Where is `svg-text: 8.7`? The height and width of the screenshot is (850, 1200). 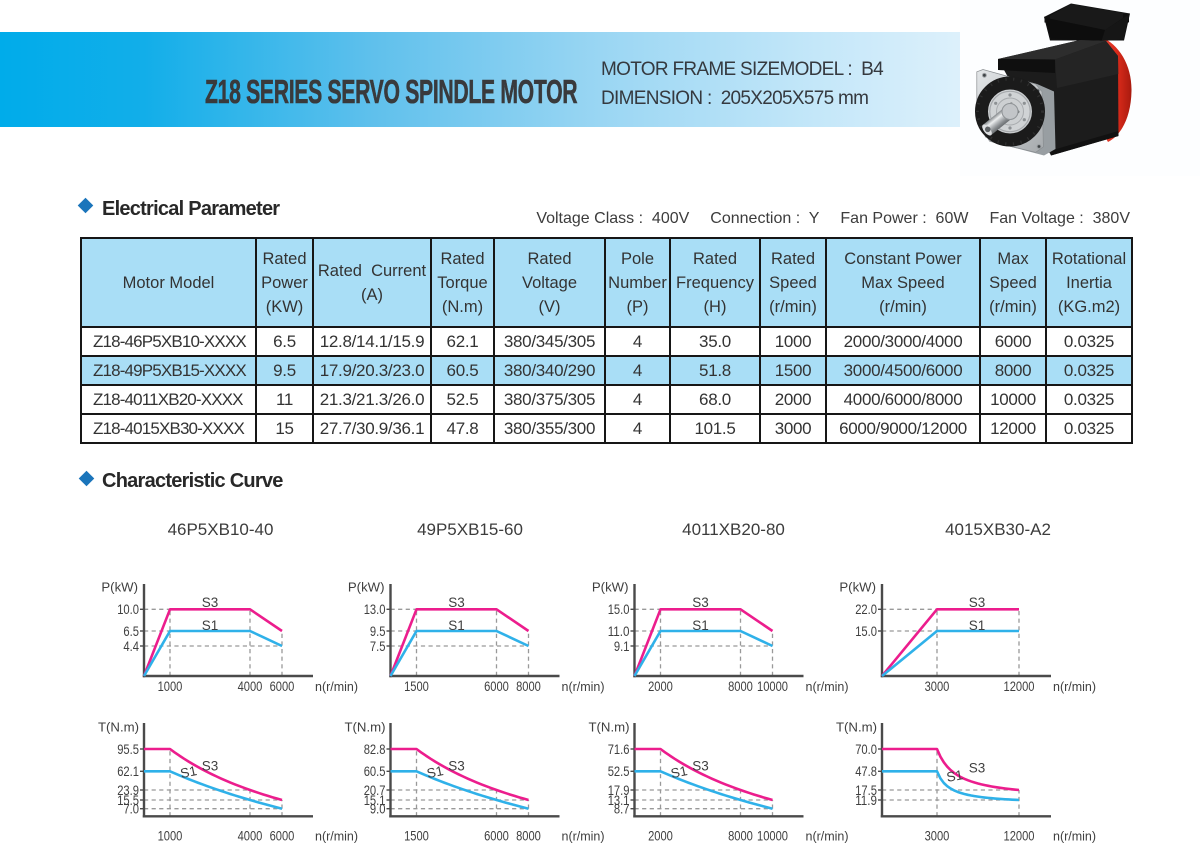
svg-text: 8.7 is located at coordinates (622, 809).